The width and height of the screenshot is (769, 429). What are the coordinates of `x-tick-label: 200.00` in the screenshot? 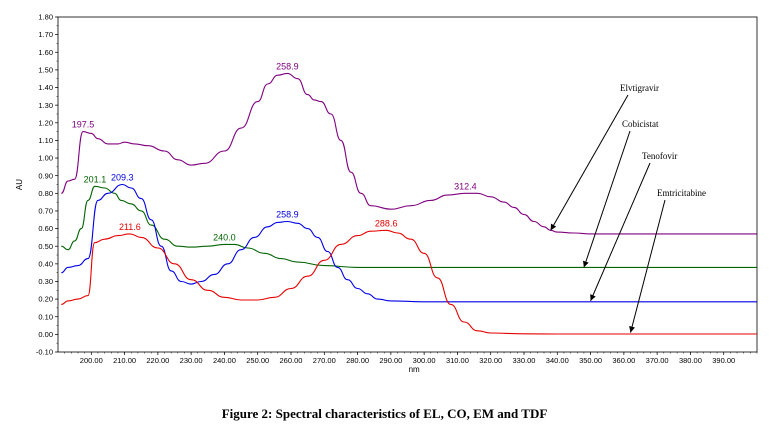 It's located at (91, 360).